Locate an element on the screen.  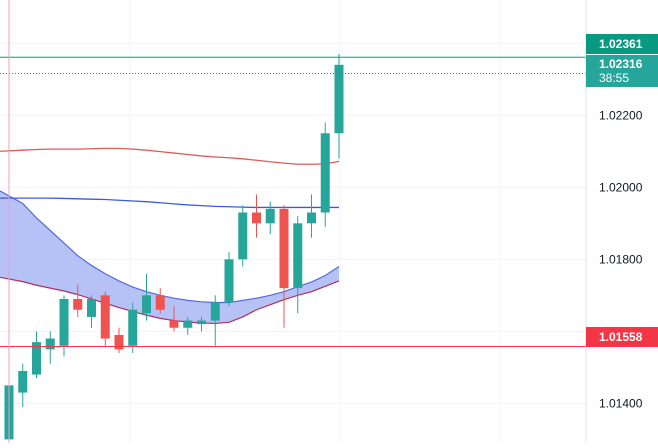
price-axis-tick-2: 1.02000 is located at coordinates (621, 187).